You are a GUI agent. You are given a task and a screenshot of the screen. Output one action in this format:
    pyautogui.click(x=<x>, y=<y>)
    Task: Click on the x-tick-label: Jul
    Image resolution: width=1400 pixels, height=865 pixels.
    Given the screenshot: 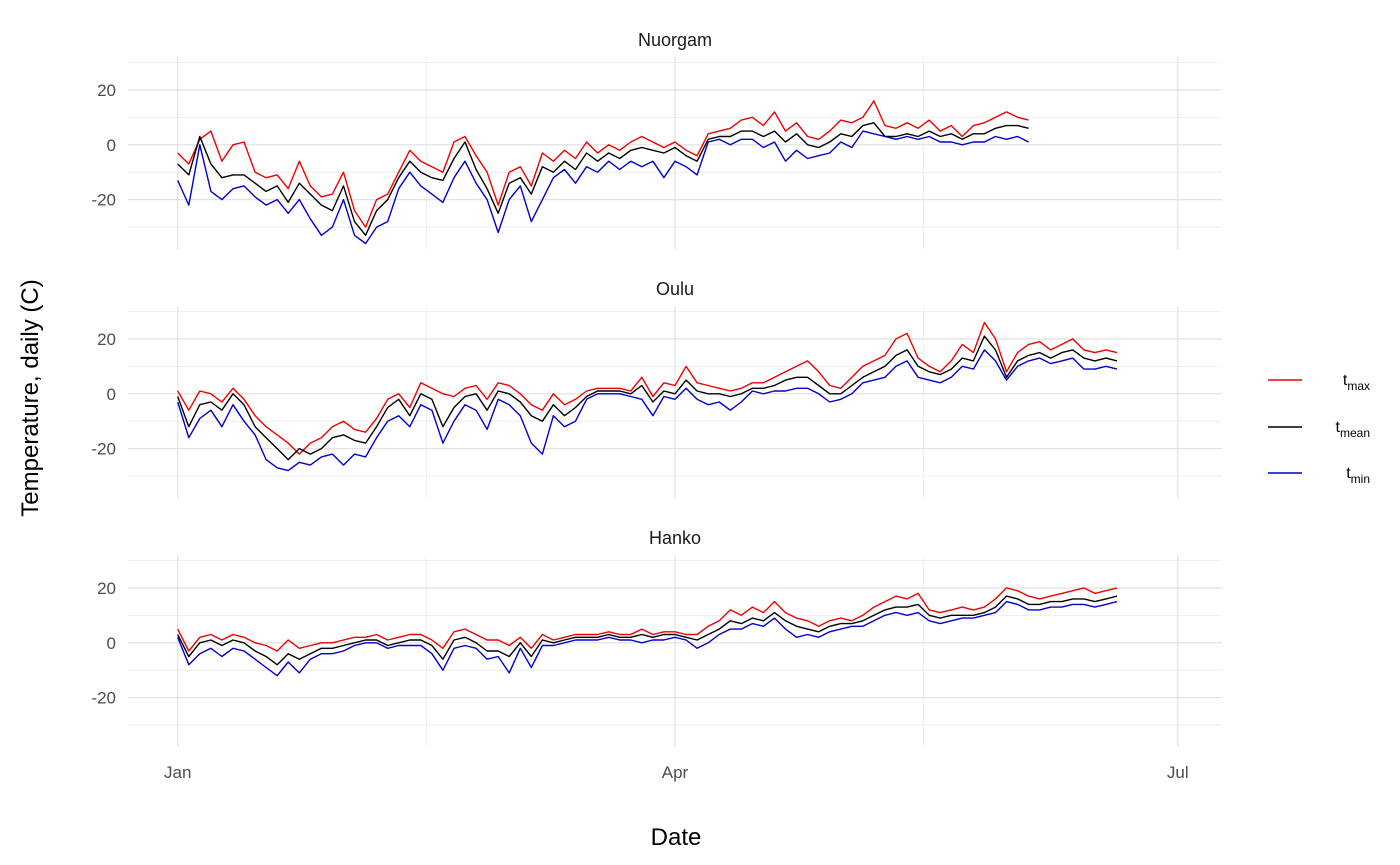 What is the action you would take?
    pyautogui.click(x=1178, y=772)
    